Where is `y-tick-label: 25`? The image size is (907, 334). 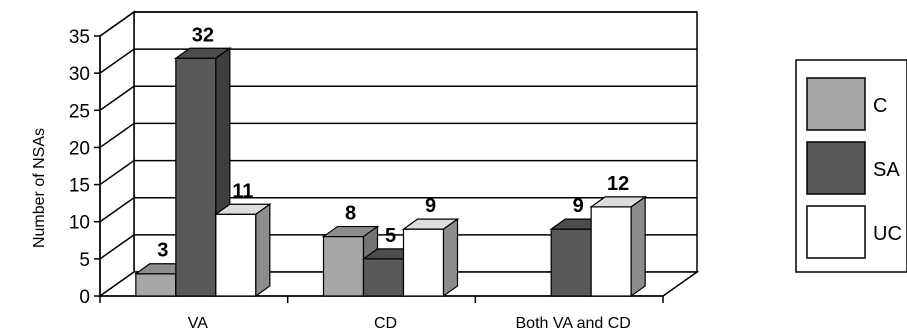
y-tick-label: 25 is located at coordinates (79, 111).